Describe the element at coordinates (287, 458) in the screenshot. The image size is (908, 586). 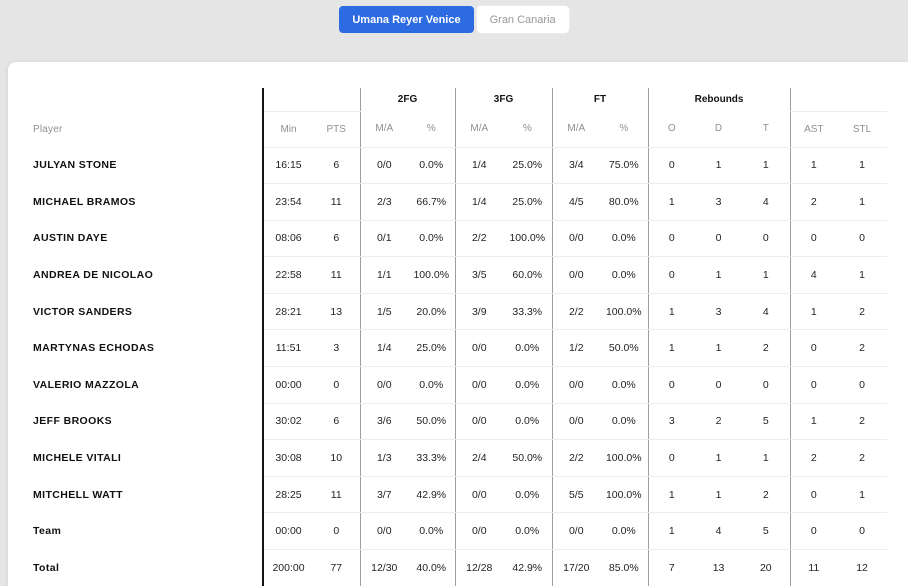
I see `stat-cell: 30:08` at that location.